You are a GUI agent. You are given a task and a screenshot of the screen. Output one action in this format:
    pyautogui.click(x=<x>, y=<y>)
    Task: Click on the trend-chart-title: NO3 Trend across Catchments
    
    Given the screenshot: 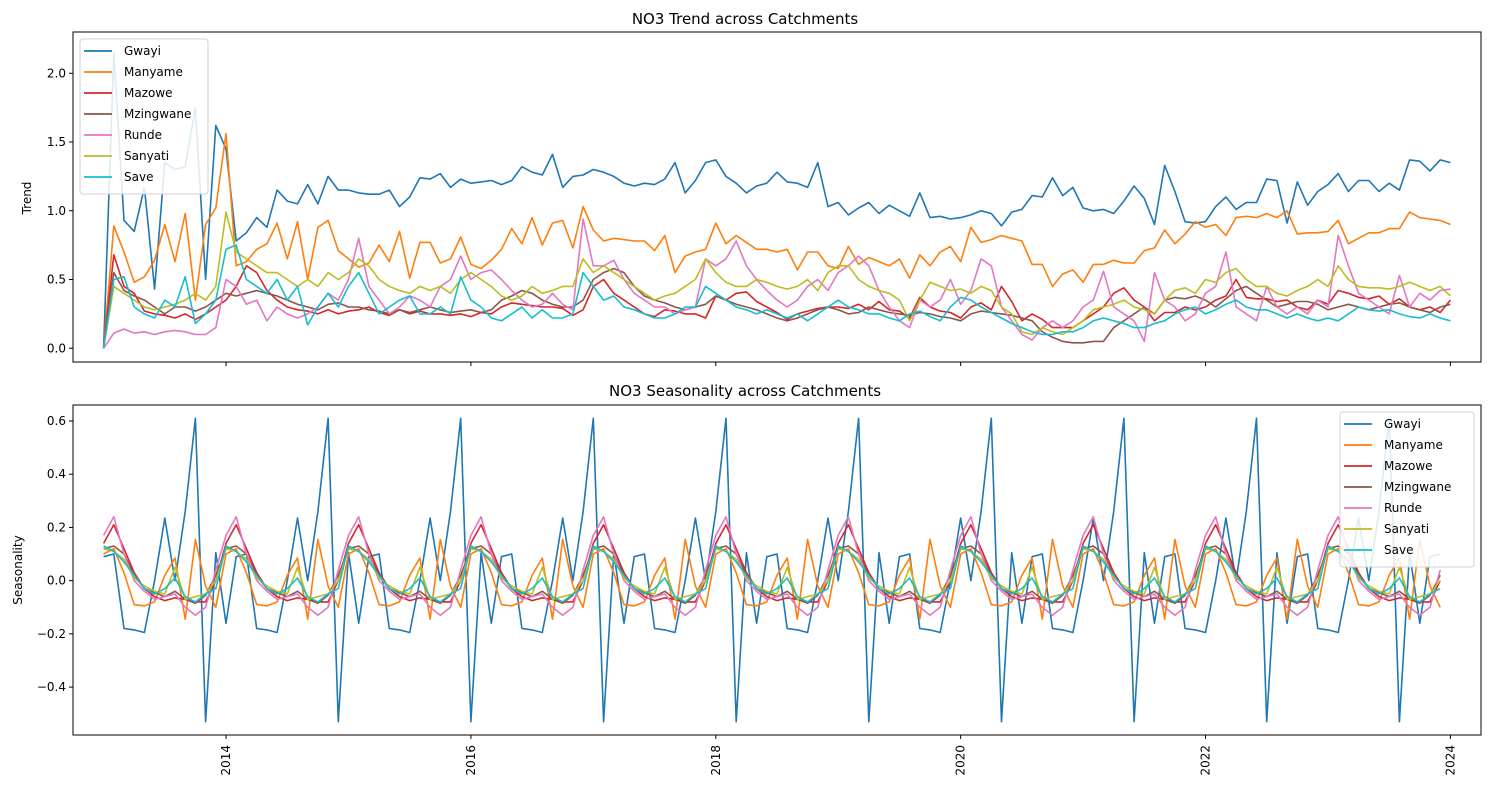 What is the action you would take?
    pyautogui.click(x=745, y=19)
    